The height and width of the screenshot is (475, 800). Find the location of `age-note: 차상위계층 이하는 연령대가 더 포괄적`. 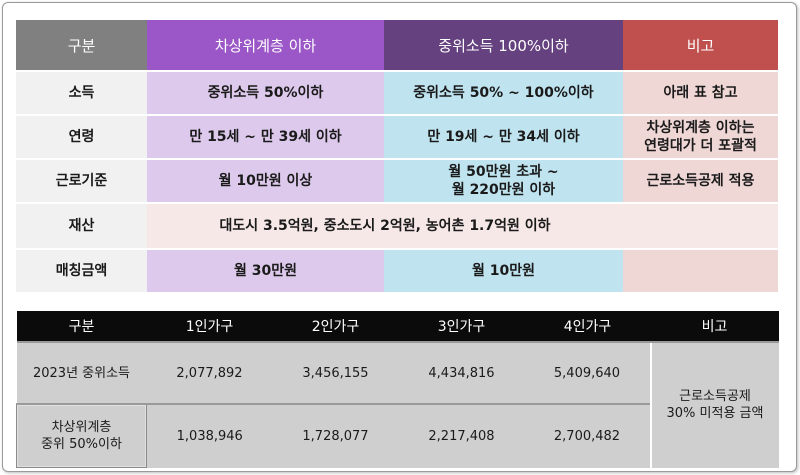

age-note: 차상위계층 이하는 연령대가 더 포괄적 is located at coordinates (700, 136).